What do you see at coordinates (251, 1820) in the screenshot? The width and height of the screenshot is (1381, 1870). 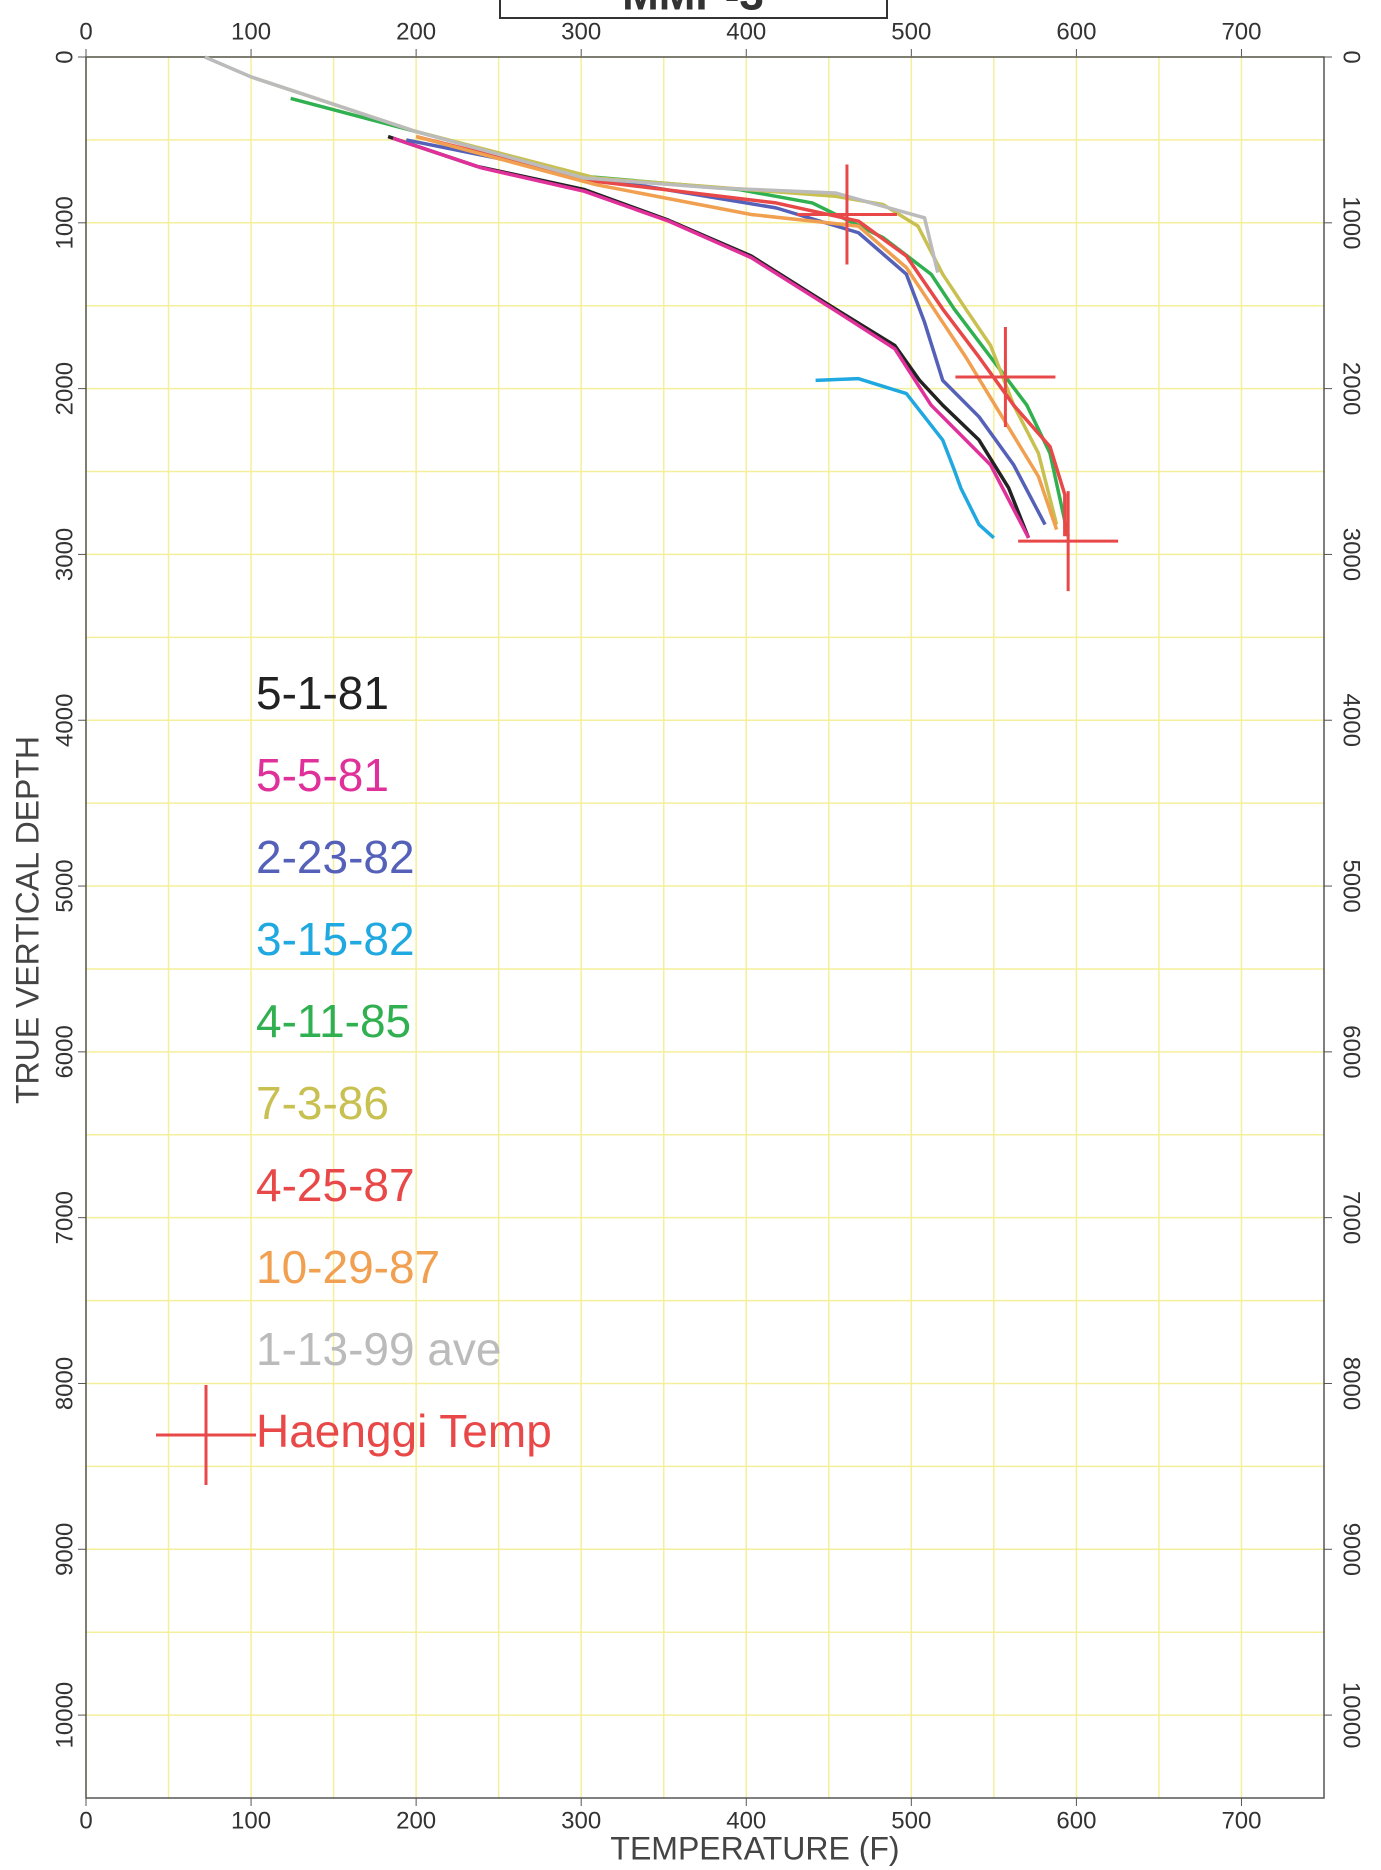 I see `x-tick-label: 100` at bounding box center [251, 1820].